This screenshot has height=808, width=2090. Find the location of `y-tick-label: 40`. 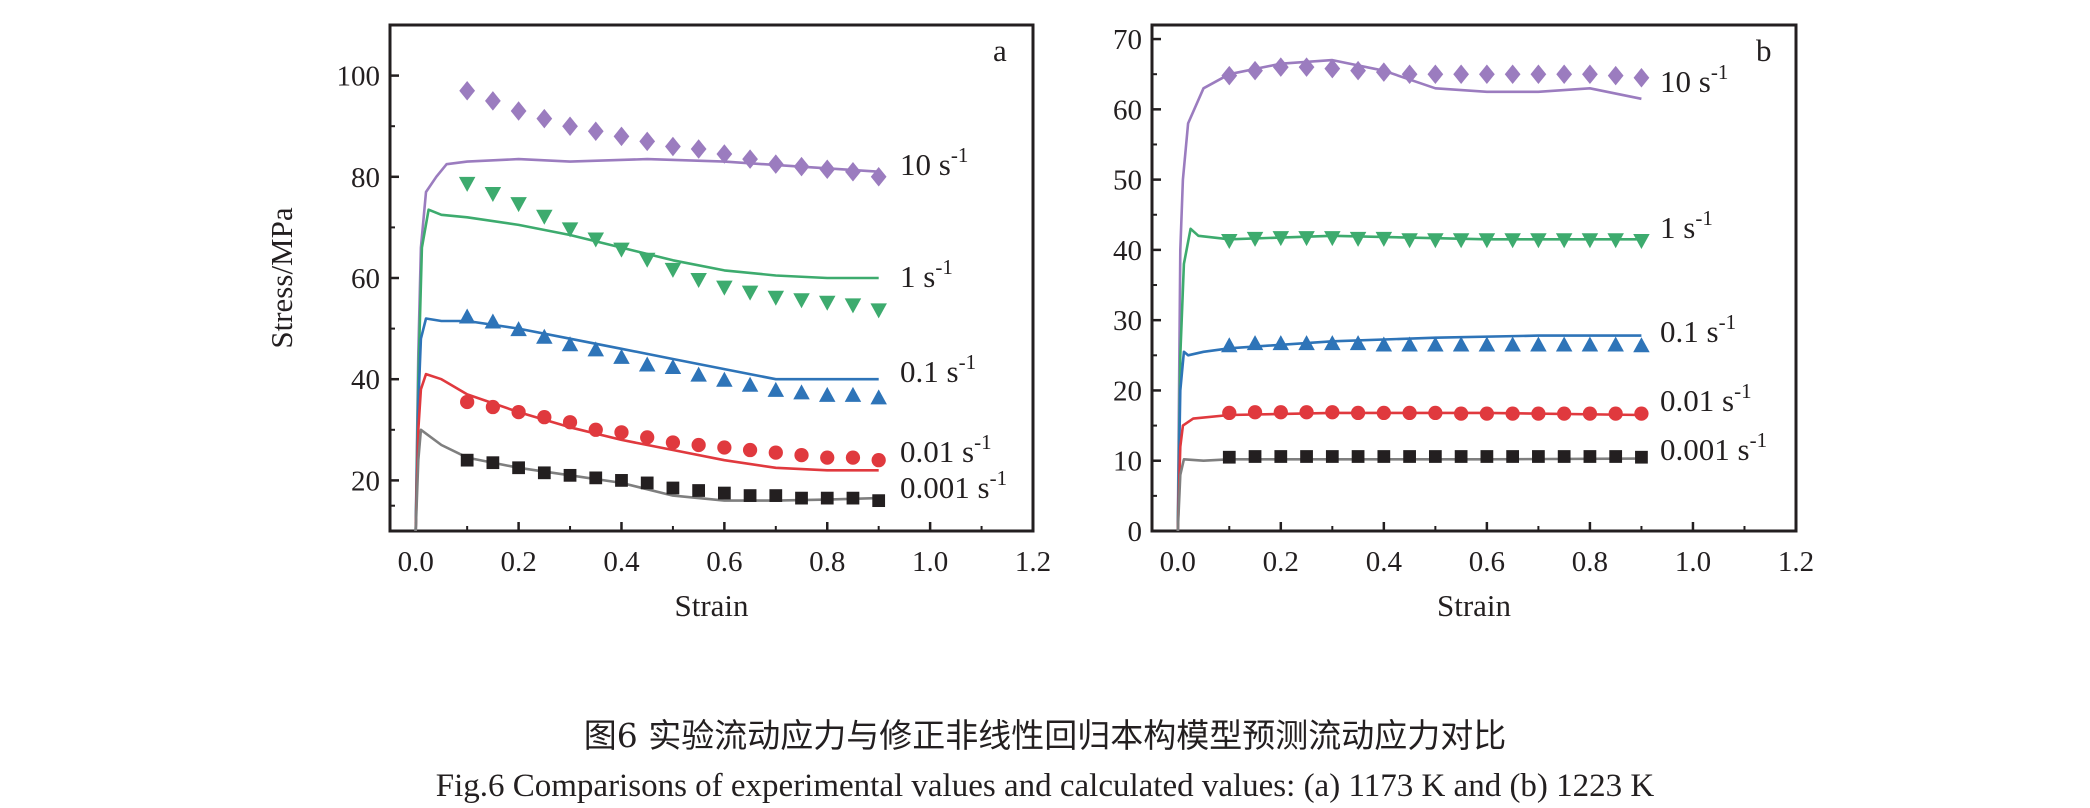

y-tick-label: 40 is located at coordinates (365, 380).